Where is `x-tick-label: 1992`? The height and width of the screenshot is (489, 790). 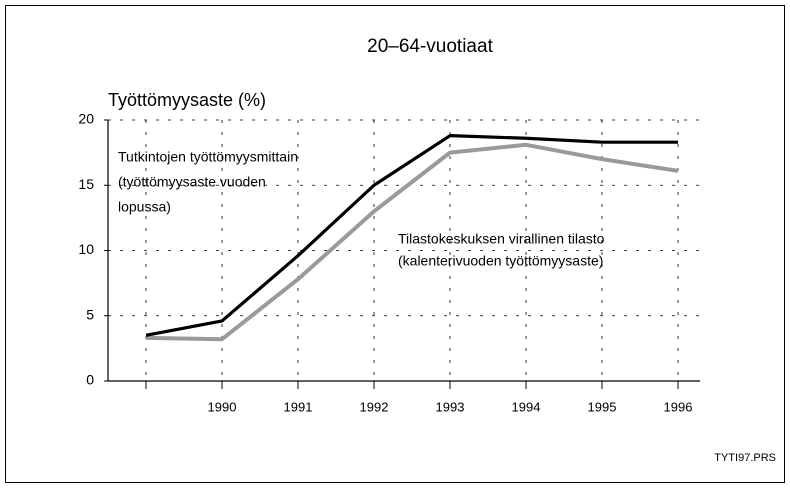 x-tick-label: 1992 is located at coordinates (374, 406).